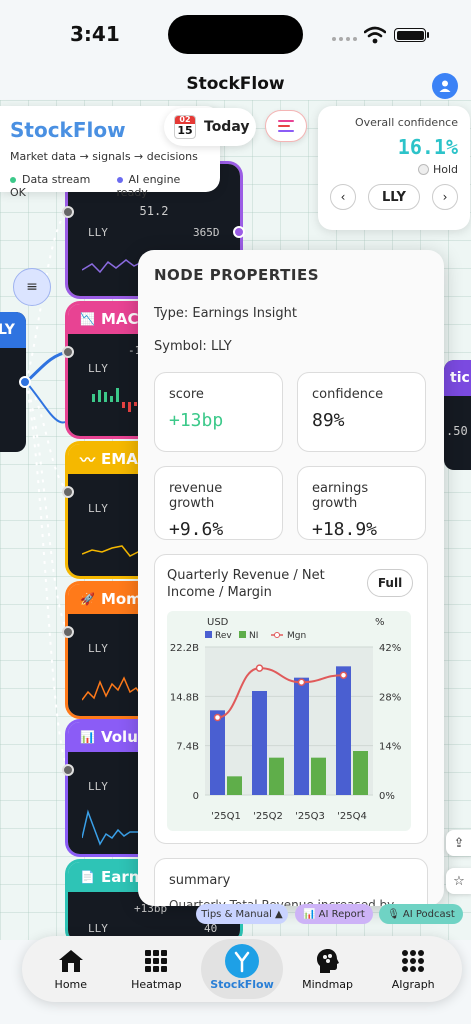 The height and width of the screenshot is (1024, 471). What do you see at coordinates (226, 816) in the screenshot?
I see `x-tick-label: '25Q1` at bounding box center [226, 816].